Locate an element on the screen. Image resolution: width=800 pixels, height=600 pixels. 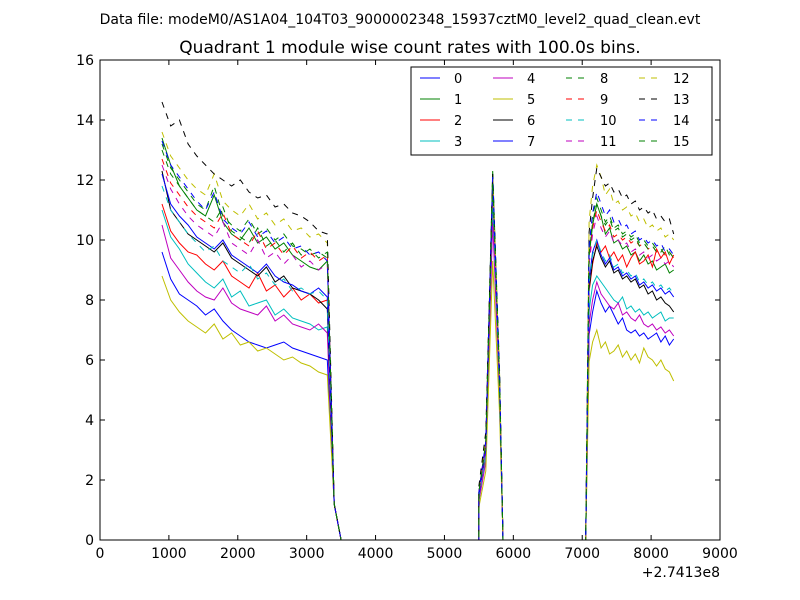
x-offset-label: +2.7413e8 is located at coordinates (681, 573).